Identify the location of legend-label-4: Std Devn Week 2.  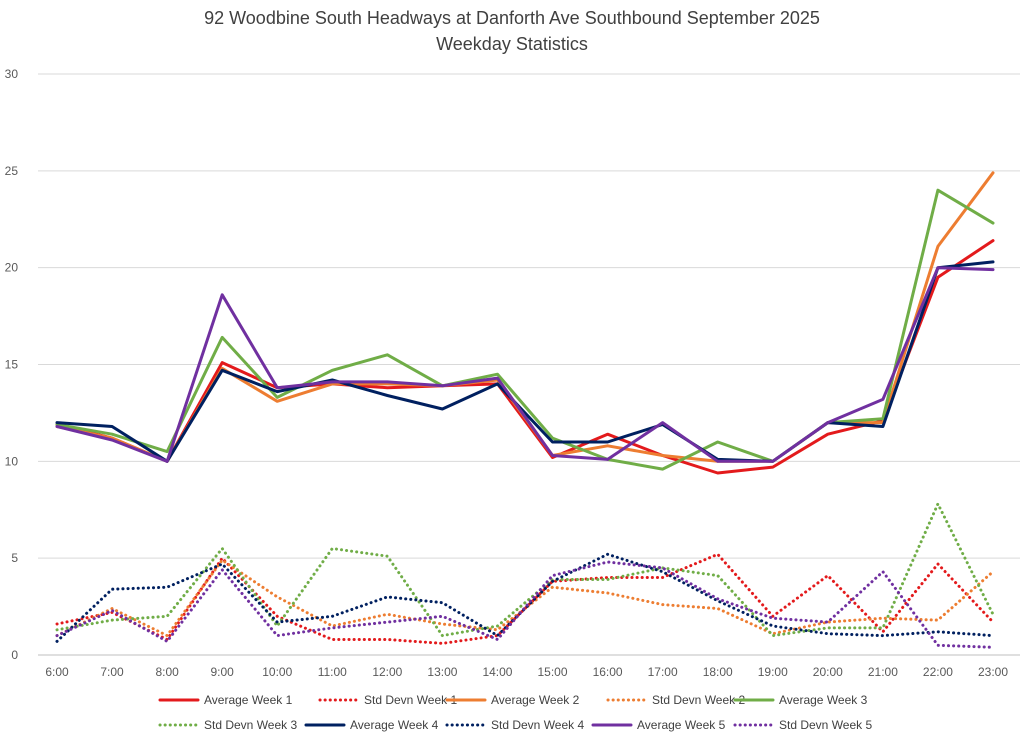
(698, 700).